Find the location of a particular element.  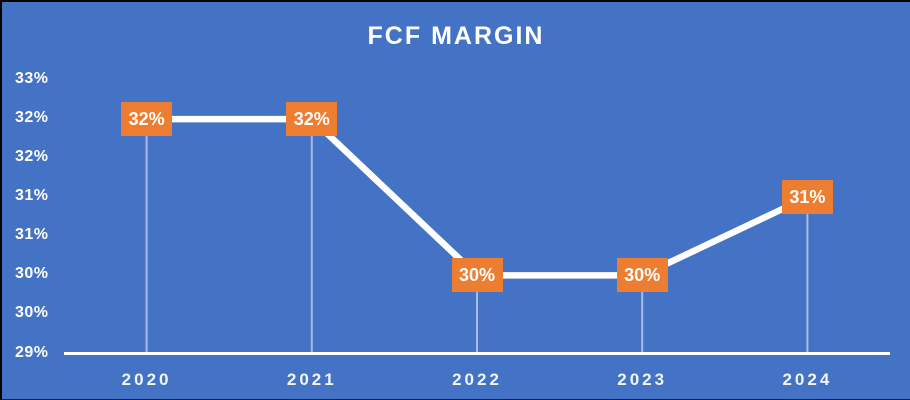

data-label-box: 31% is located at coordinates (807, 197).